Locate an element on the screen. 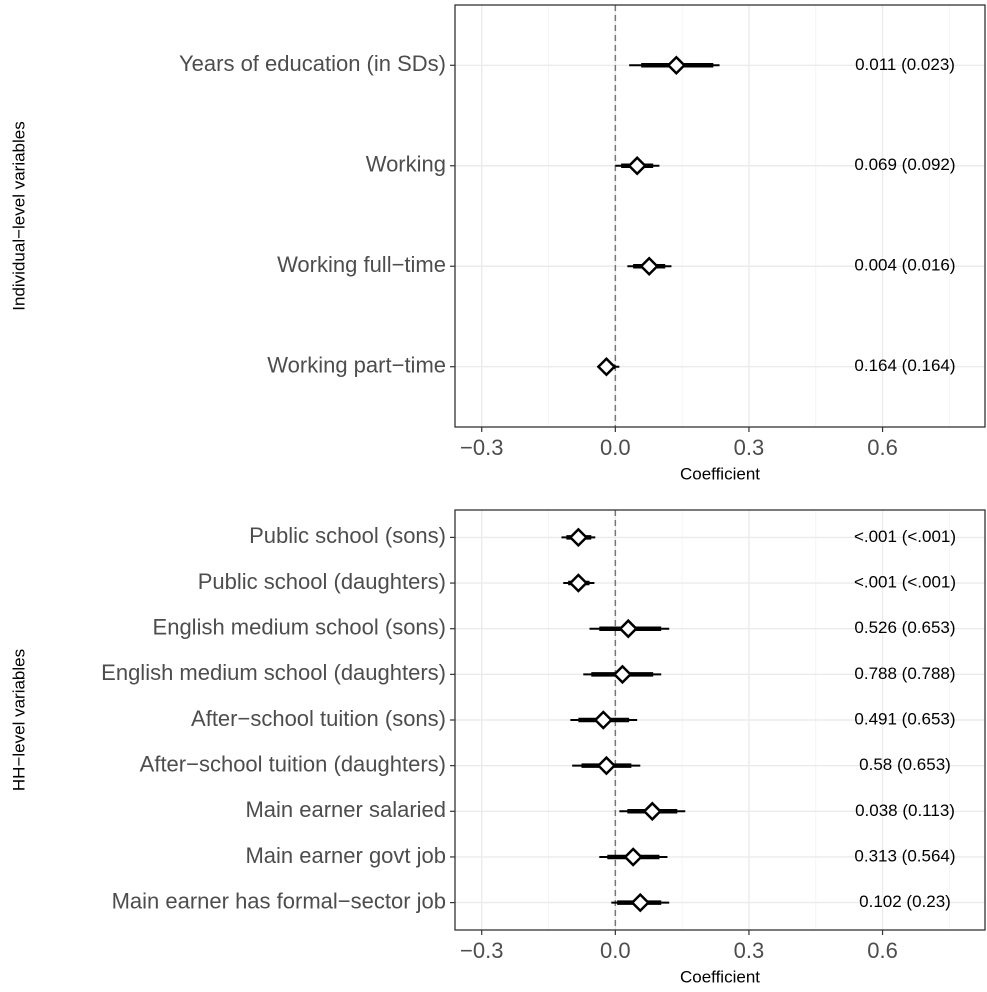 The width and height of the screenshot is (987, 992). right-label: 0.313 (0.564) is located at coordinates (904, 855).